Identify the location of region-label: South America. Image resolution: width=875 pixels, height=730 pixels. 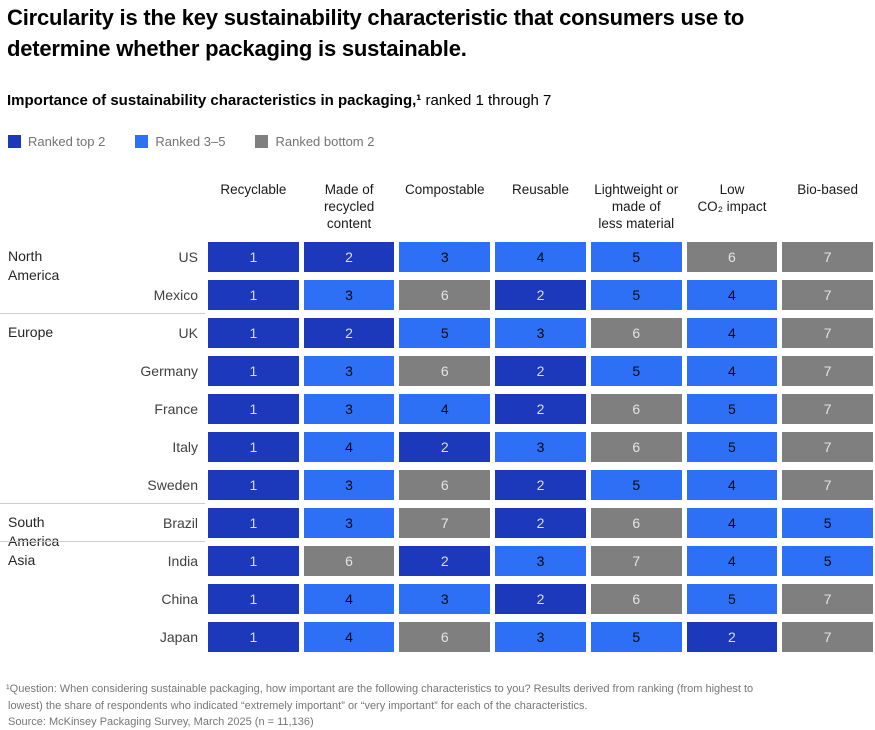
(34, 531).